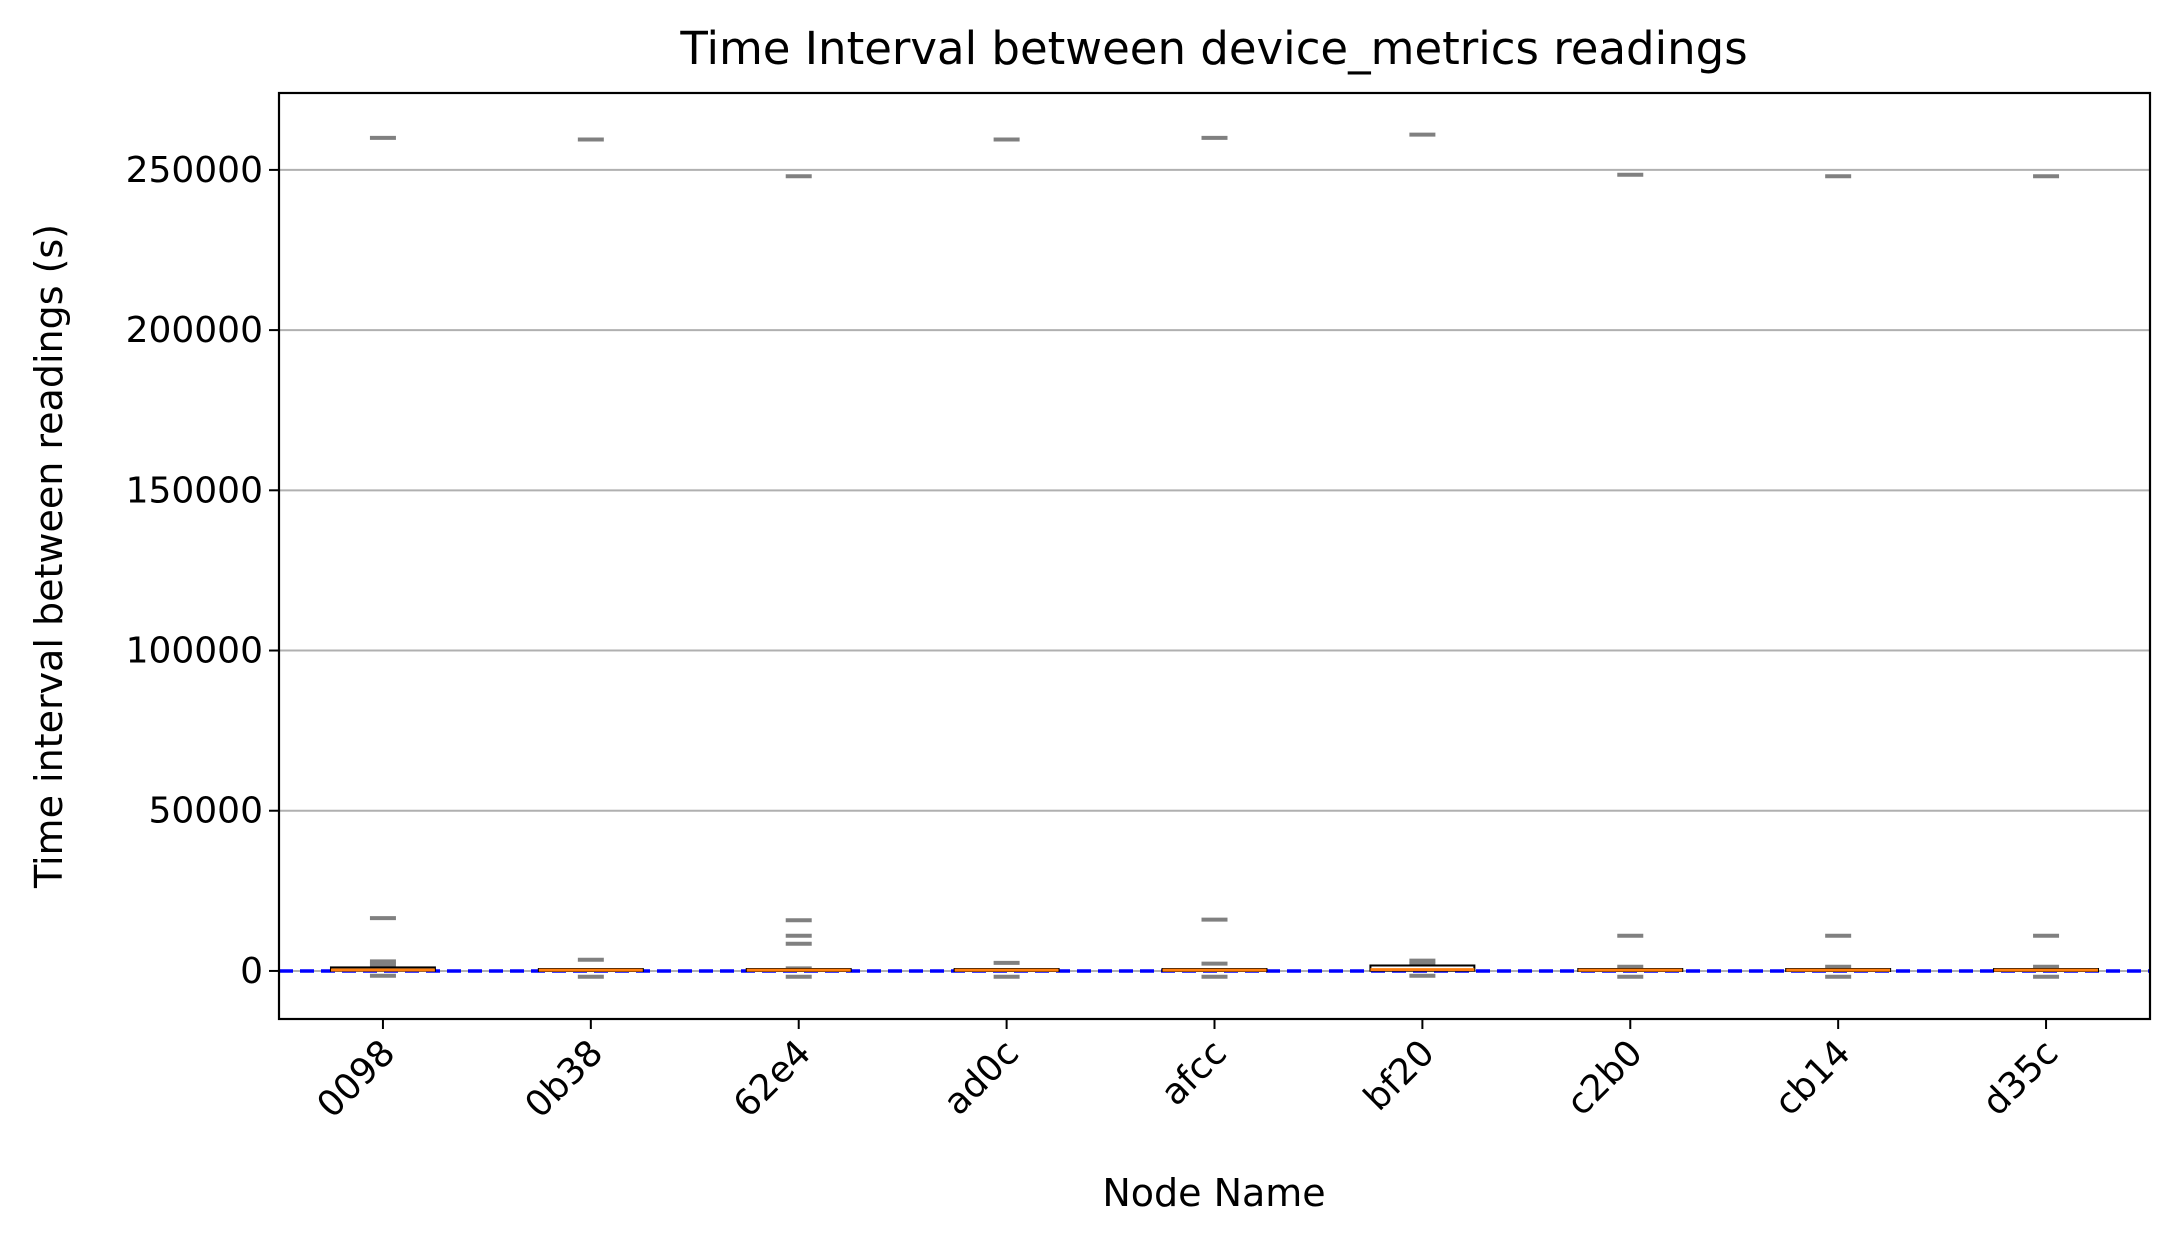 This screenshot has height=1239, width=2166. Describe the element at coordinates (205, 811) in the screenshot. I see `y-tick-label: 50000` at that location.